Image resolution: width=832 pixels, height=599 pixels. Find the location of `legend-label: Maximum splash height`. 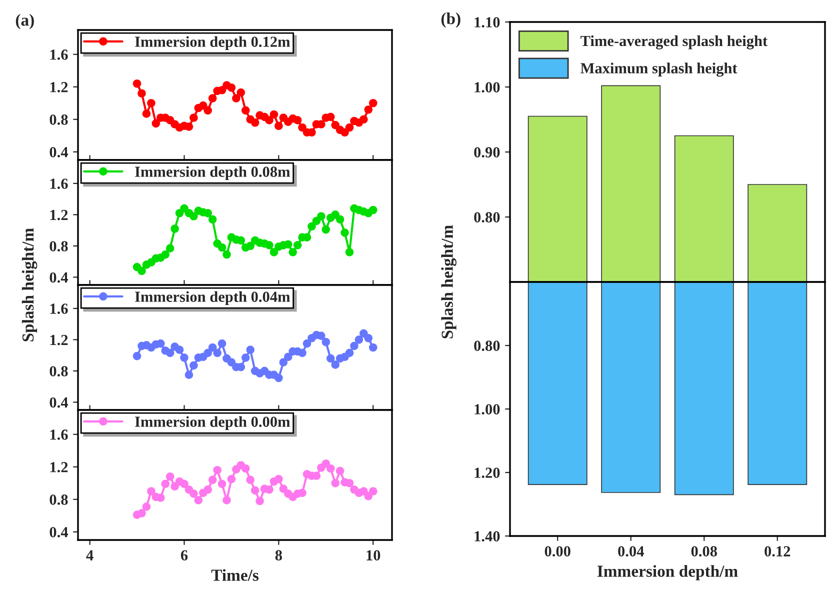

legend-label: Maximum splash height is located at coordinates (659, 69).